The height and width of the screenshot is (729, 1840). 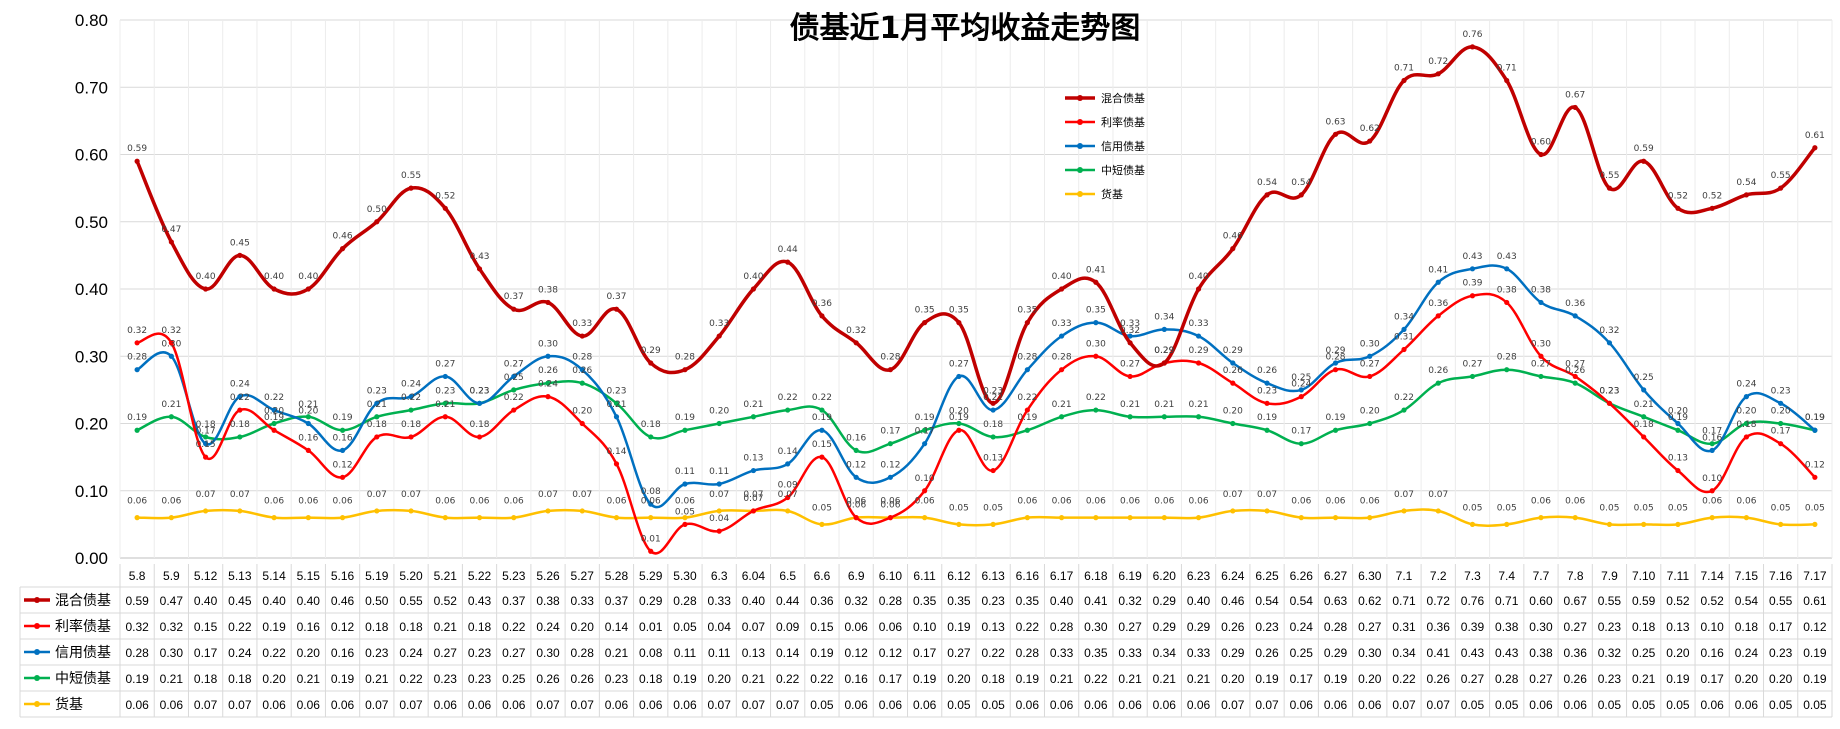 I want to click on data-label: 0.43, so click(x=1472, y=257).